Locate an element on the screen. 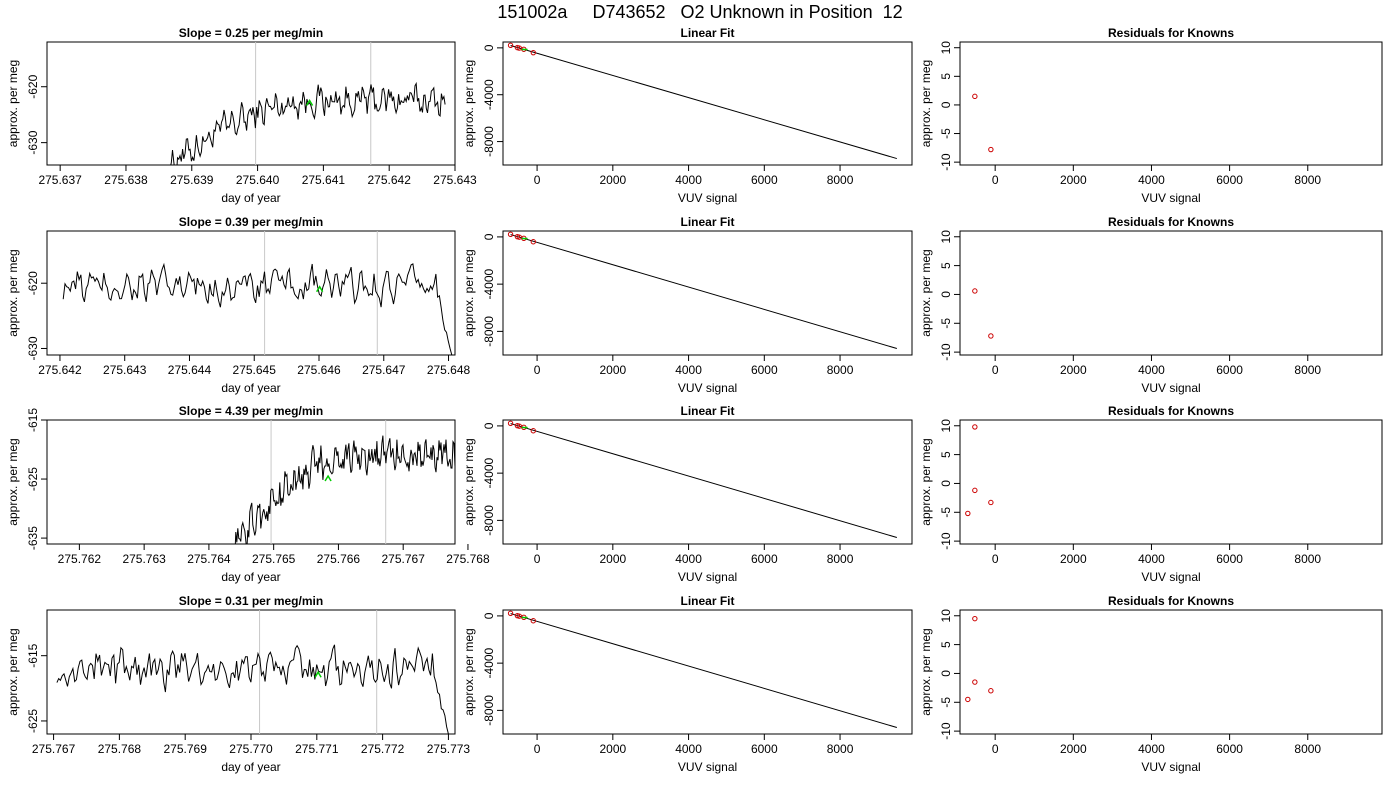 This screenshot has height=800, width=1400. x-tick-label: 275.644 is located at coordinates (190, 370).